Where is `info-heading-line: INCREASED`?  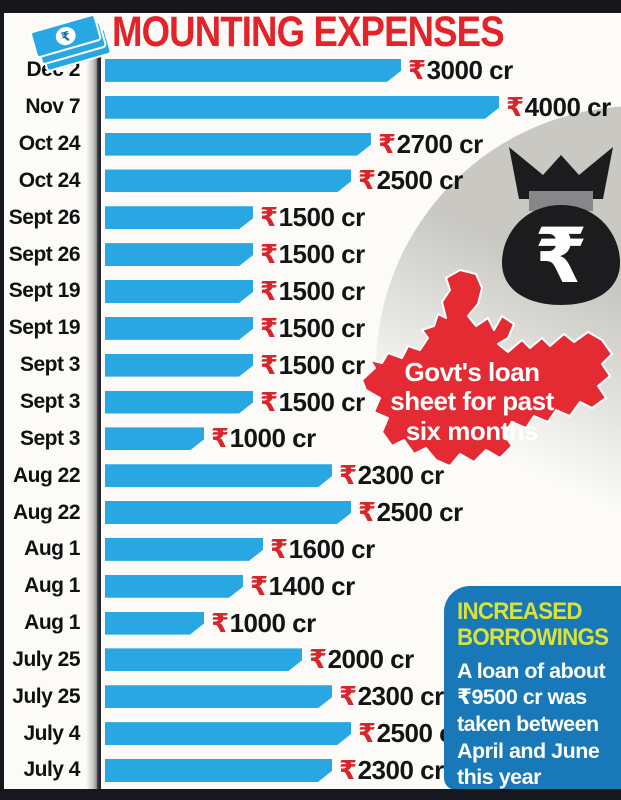
info-heading-line: INCREASED is located at coordinates (520, 611).